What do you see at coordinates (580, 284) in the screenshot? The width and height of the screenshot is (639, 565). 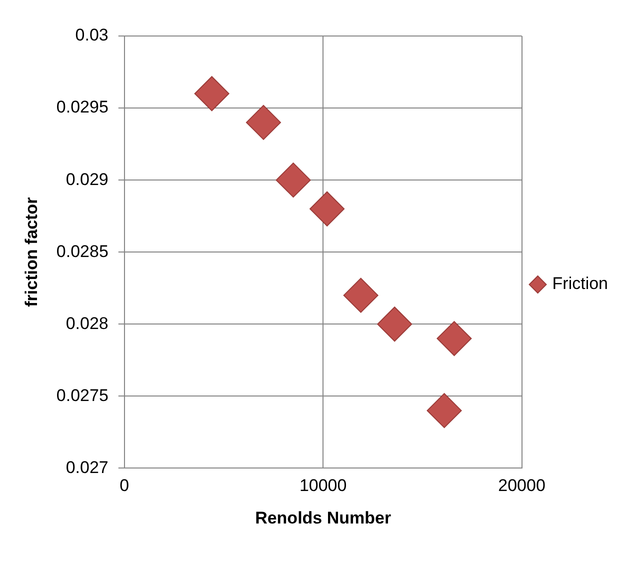 I see `legend-label: Friction` at bounding box center [580, 284].